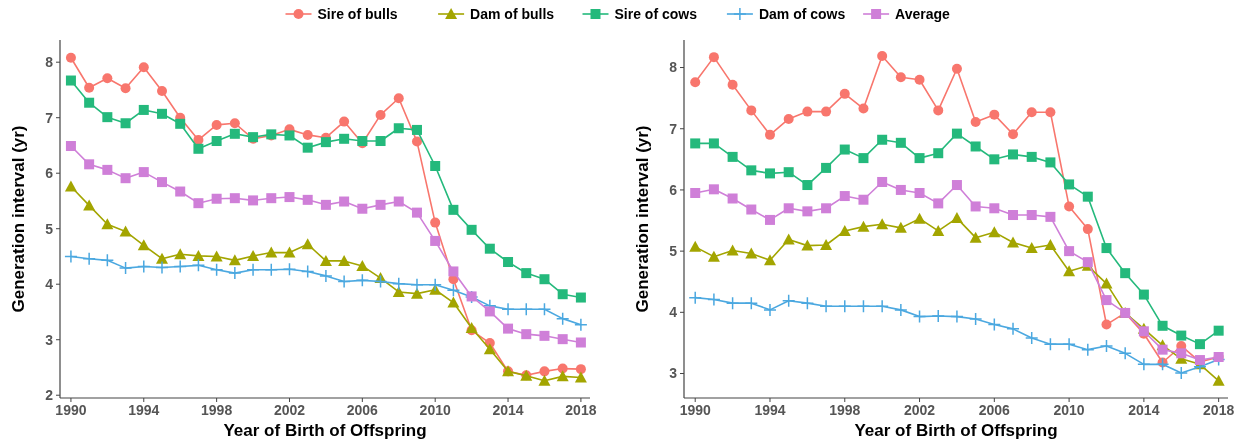 This screenshot has width=1252, height=444. Describe the element at coordinates (923, 13) in the screenshot. I see `legend-label: Average` at that location.